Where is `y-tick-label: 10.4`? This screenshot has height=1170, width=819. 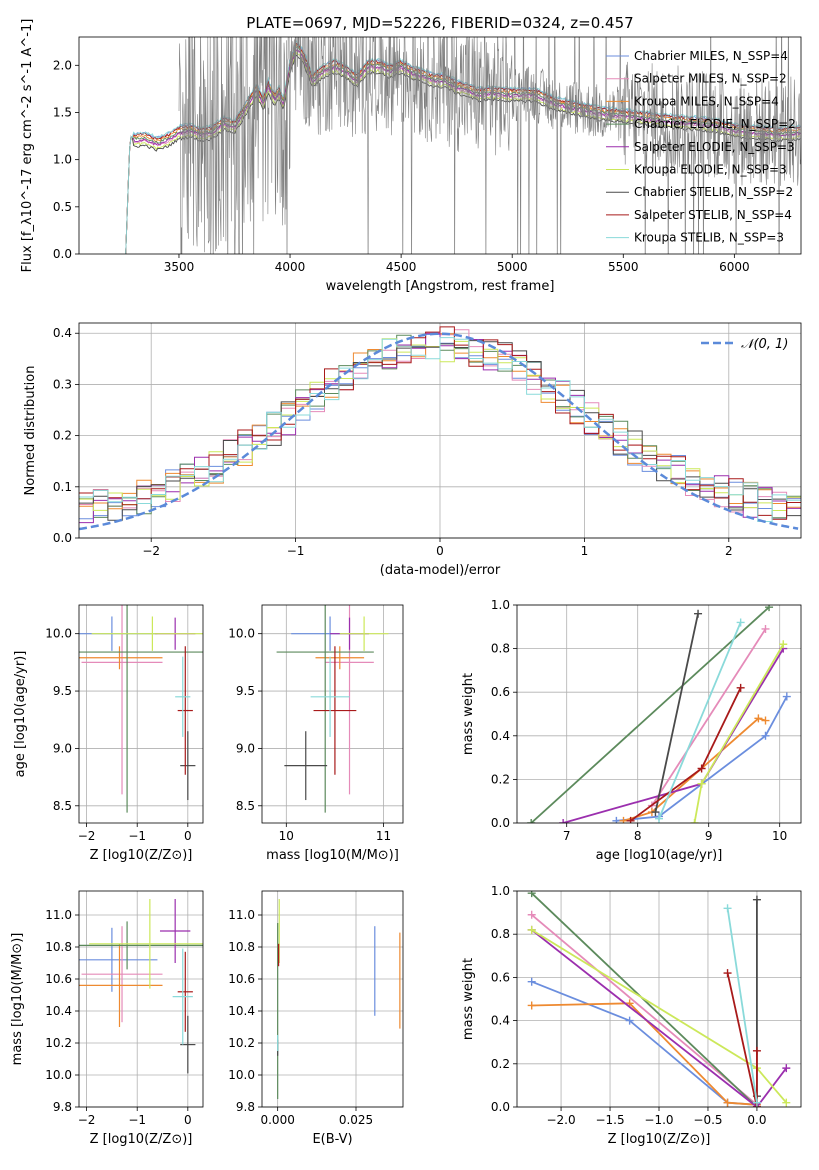
y-tick-label: 10.4 is located at coordinates (241, 1011).